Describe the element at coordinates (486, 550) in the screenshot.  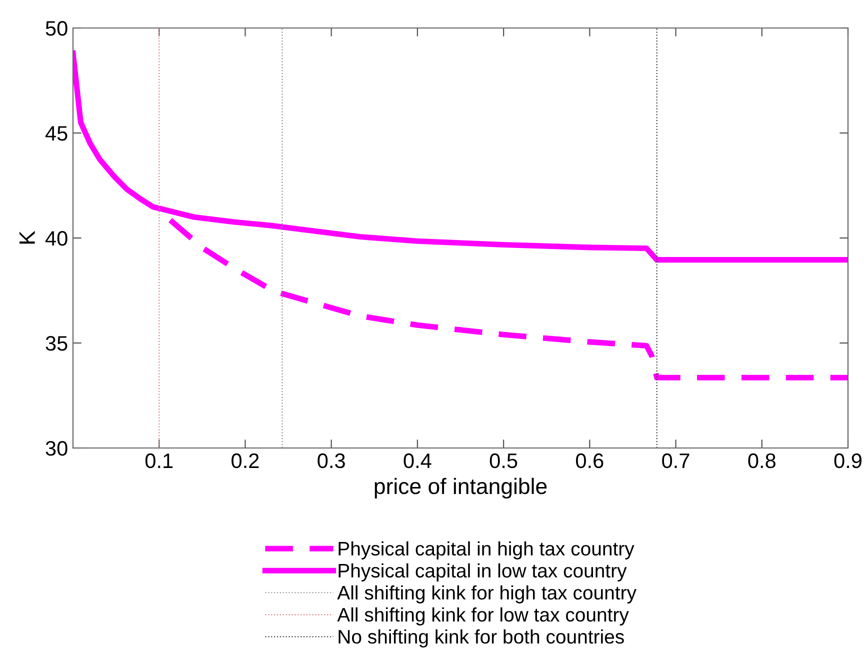
I see `legend-label: Physical capital in high tax country` at that location.